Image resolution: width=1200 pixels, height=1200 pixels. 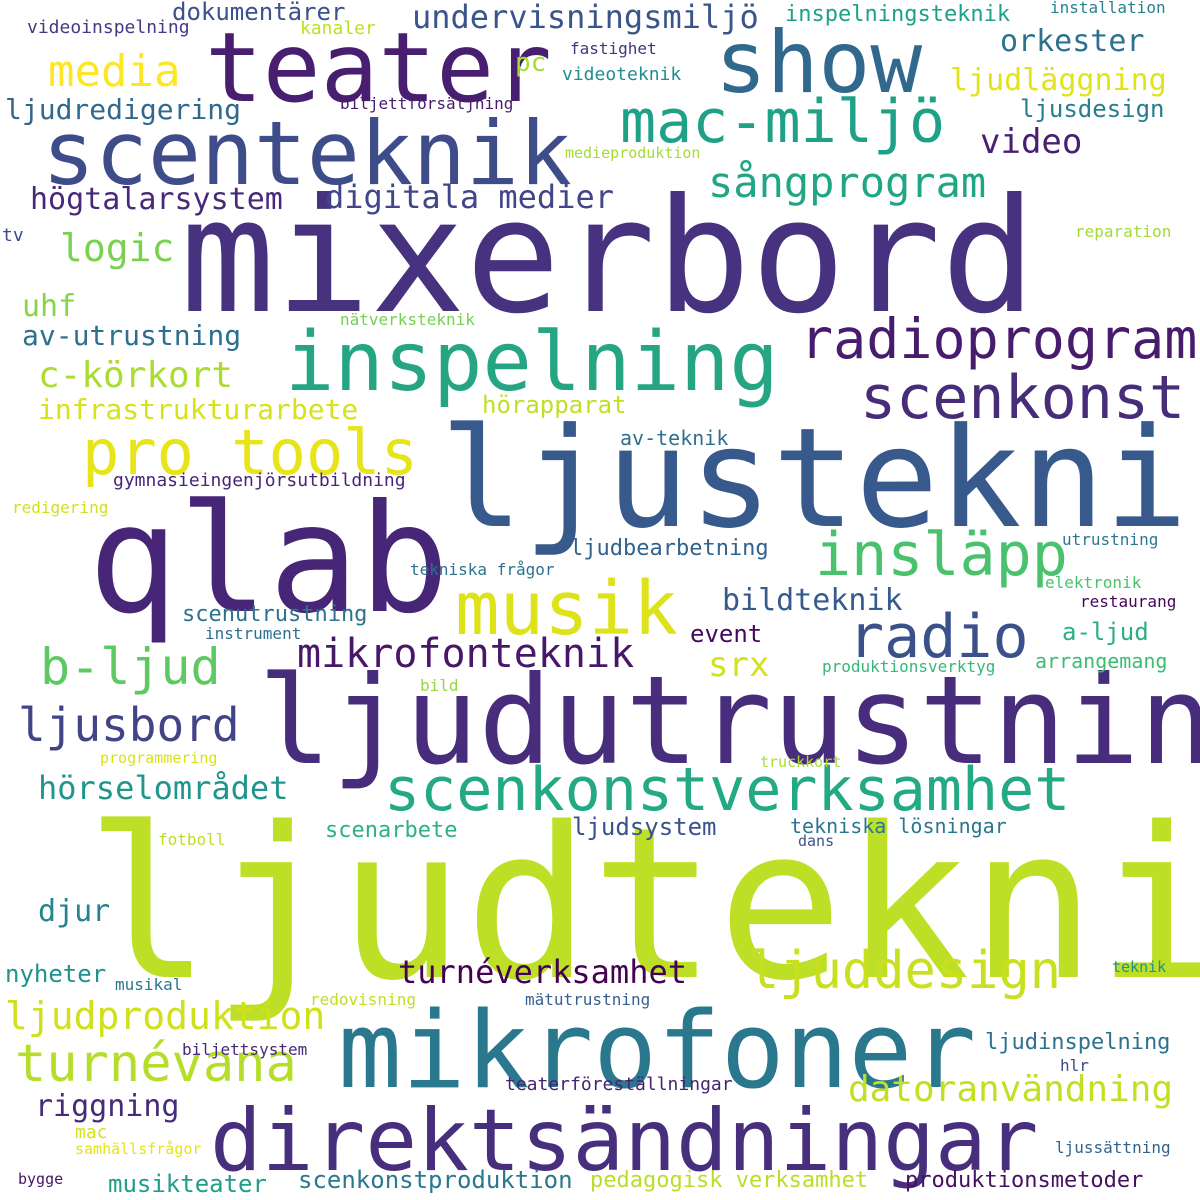 What do you see at coordinates (163, 788) in the screenshot?
I see `word-horselomradet: hörselområdet` at bounding box center [163, 788].